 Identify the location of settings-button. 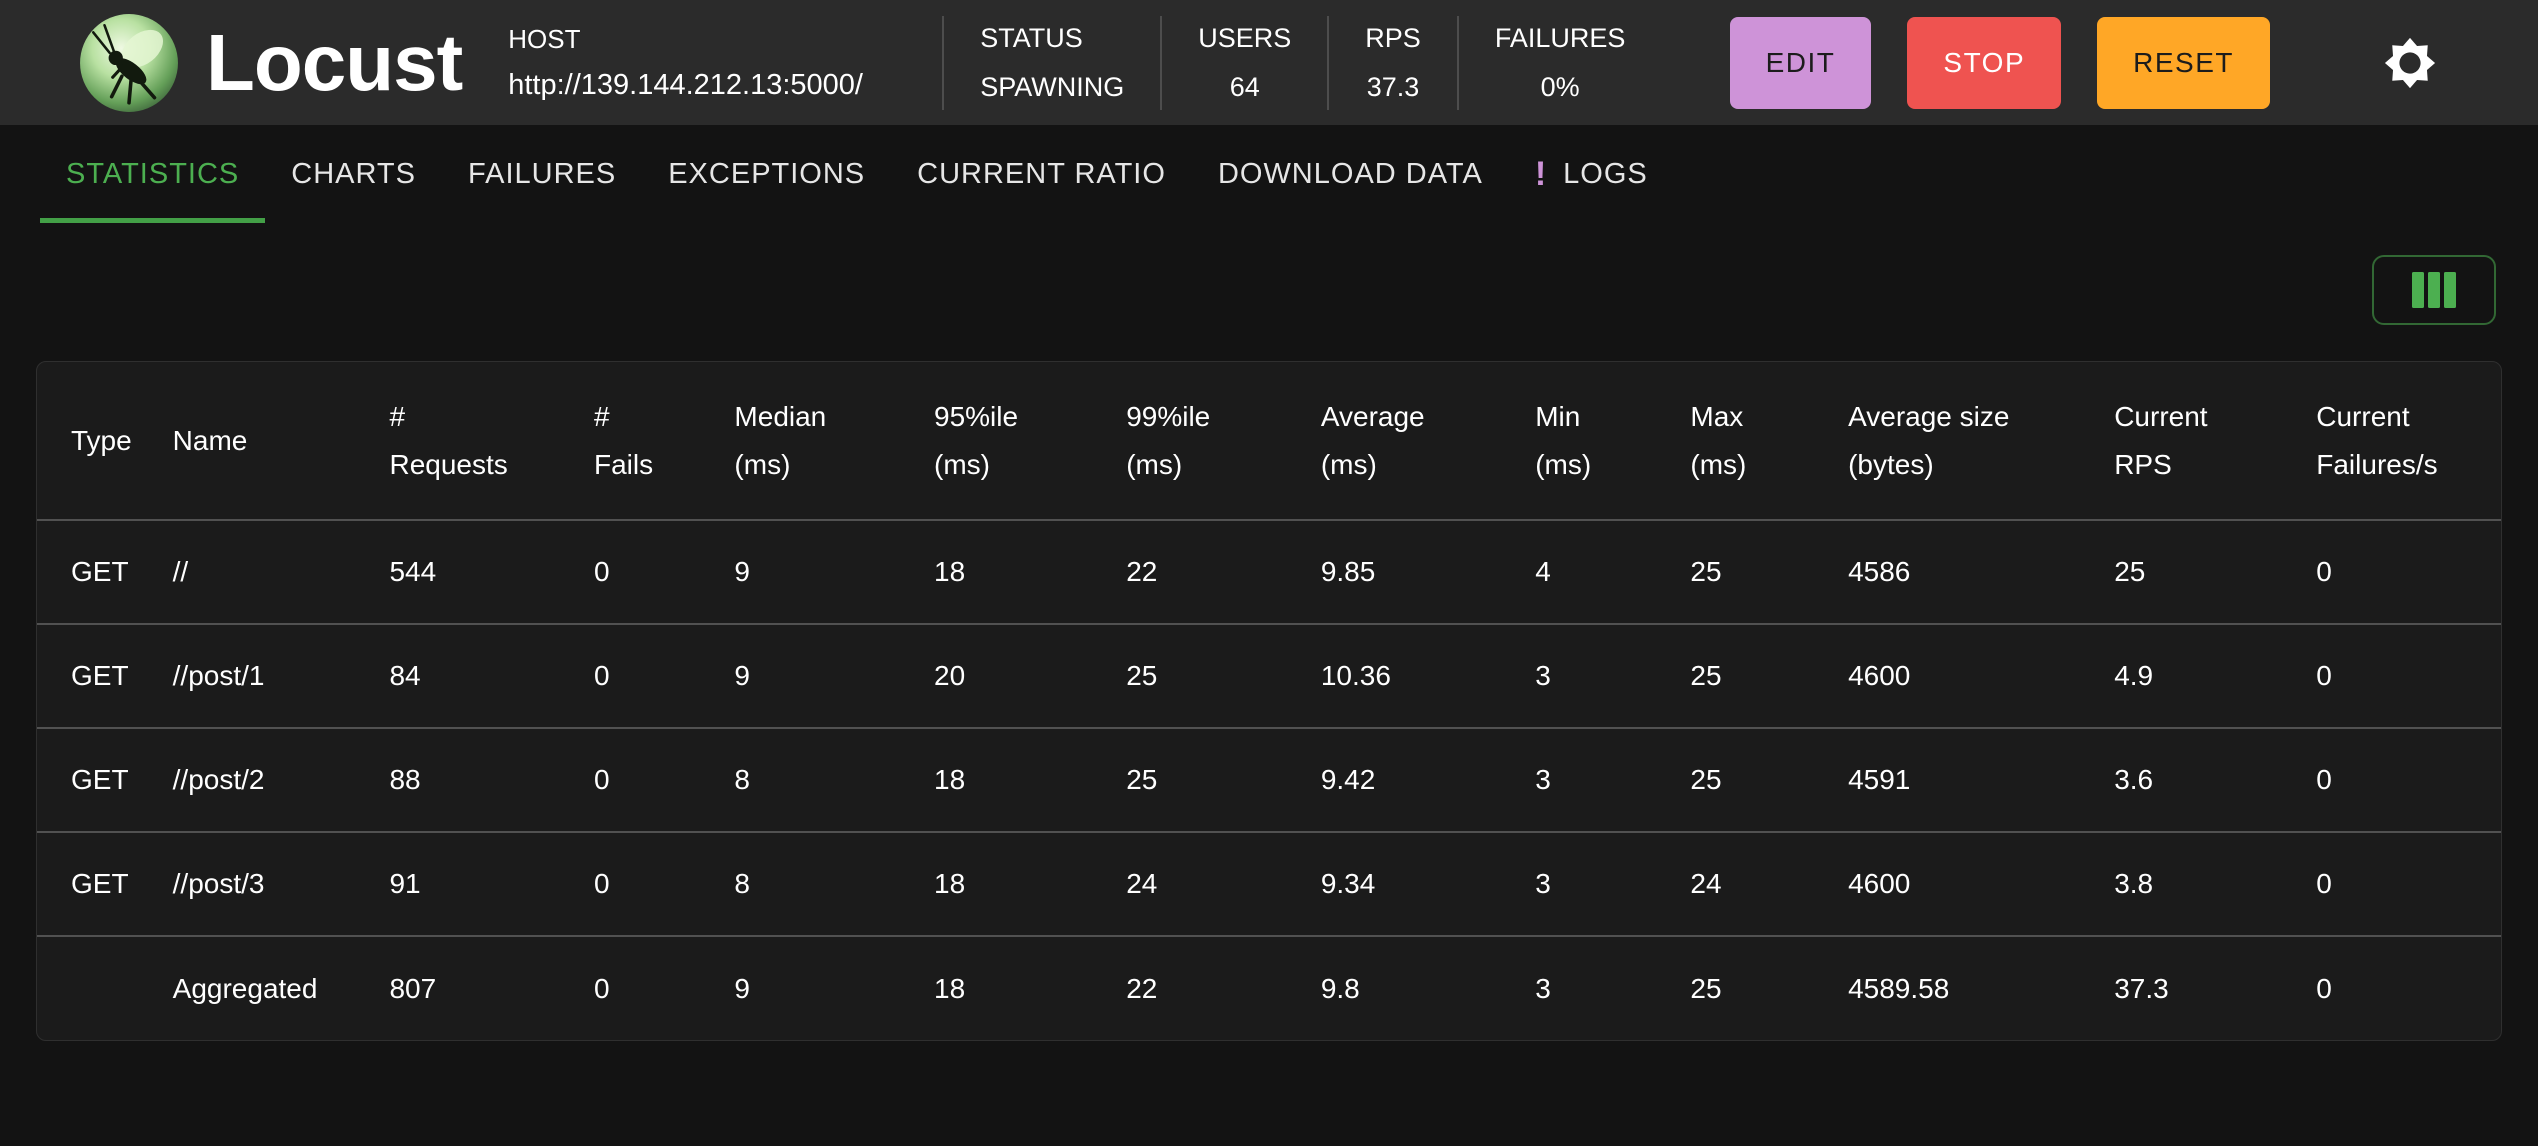
(2410, 63).